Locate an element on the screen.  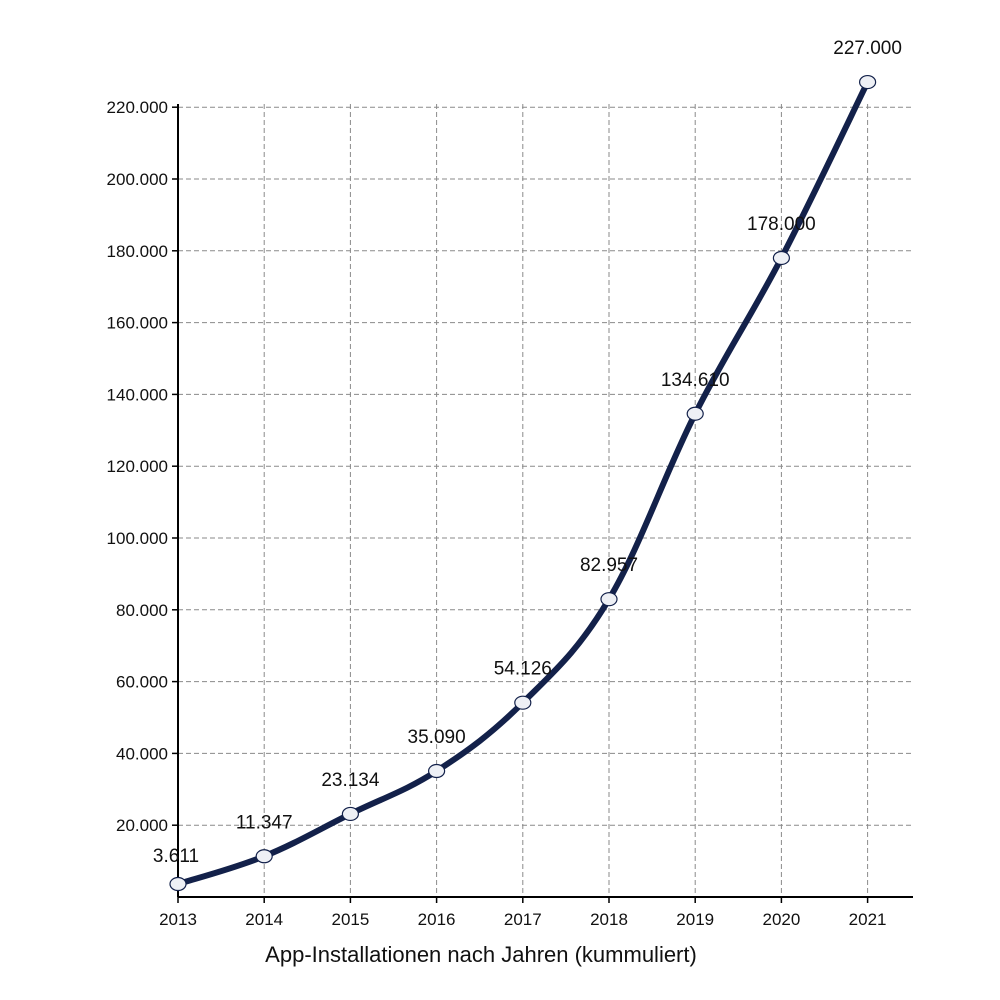
x-tick-label: 2015 is located at coordinates (350, 919).